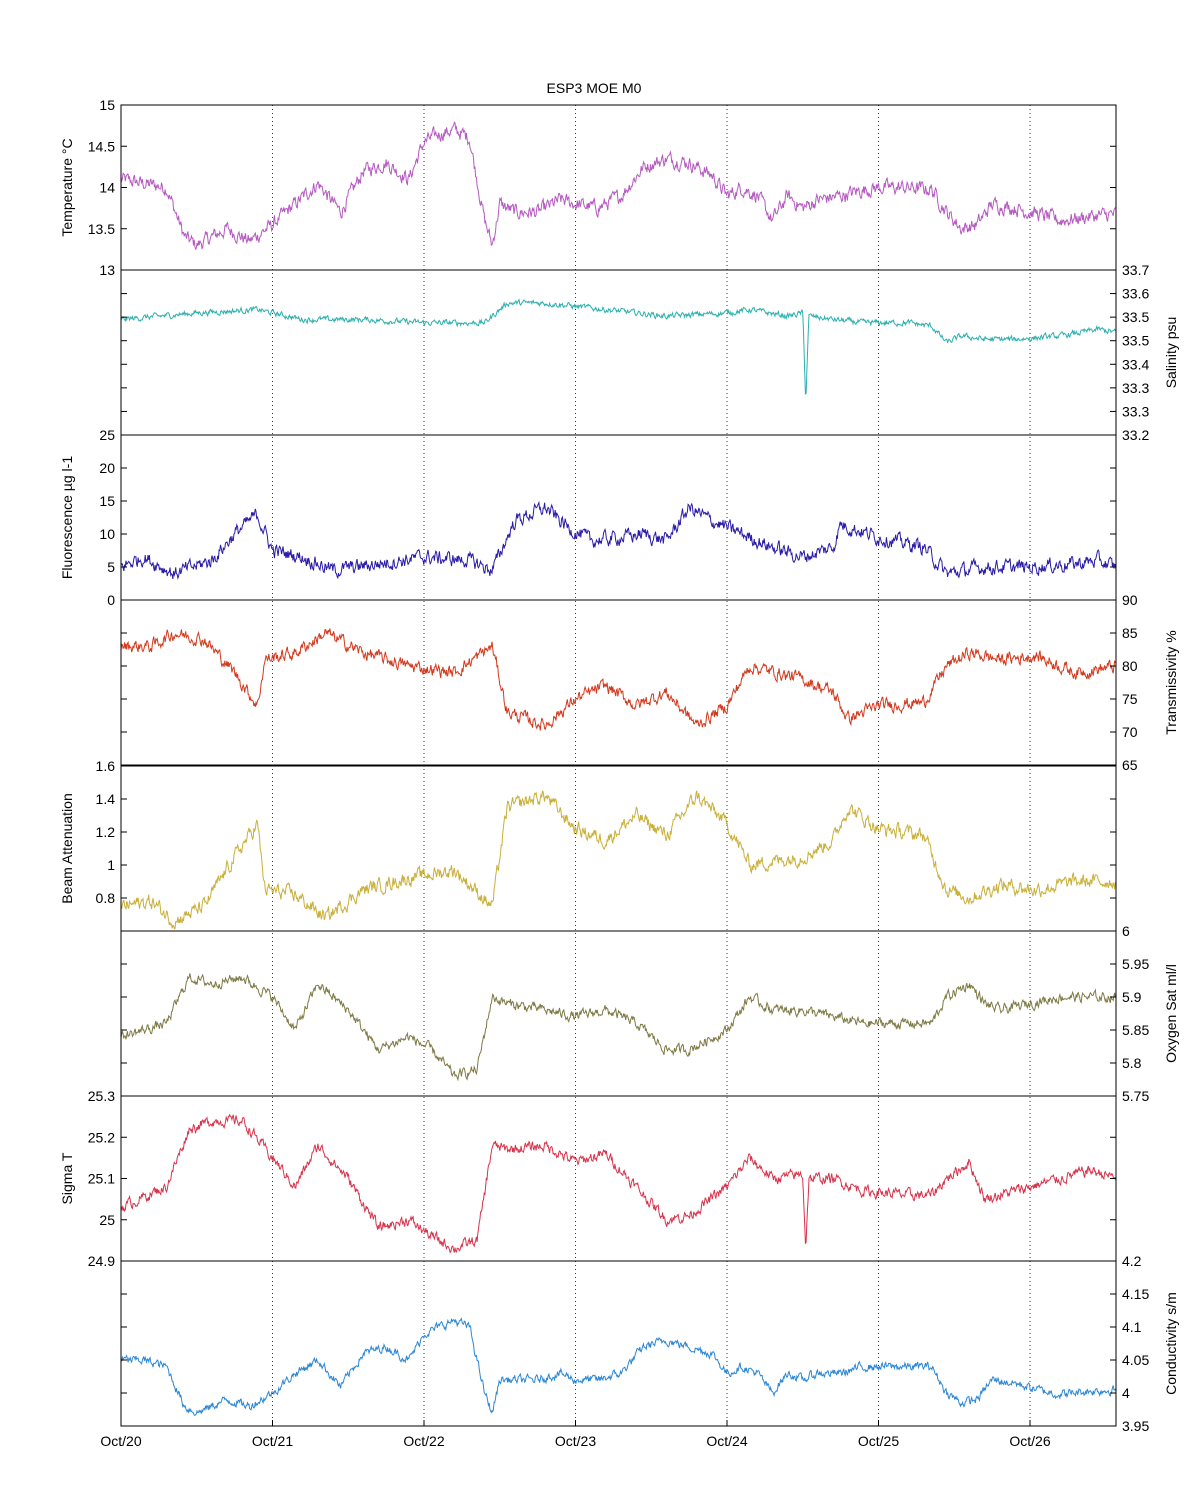  What do you see at coordinates (1135, 364) in the screenshot?
I see `y-tick-label: 33.4` at bounding box center [1135, 364].